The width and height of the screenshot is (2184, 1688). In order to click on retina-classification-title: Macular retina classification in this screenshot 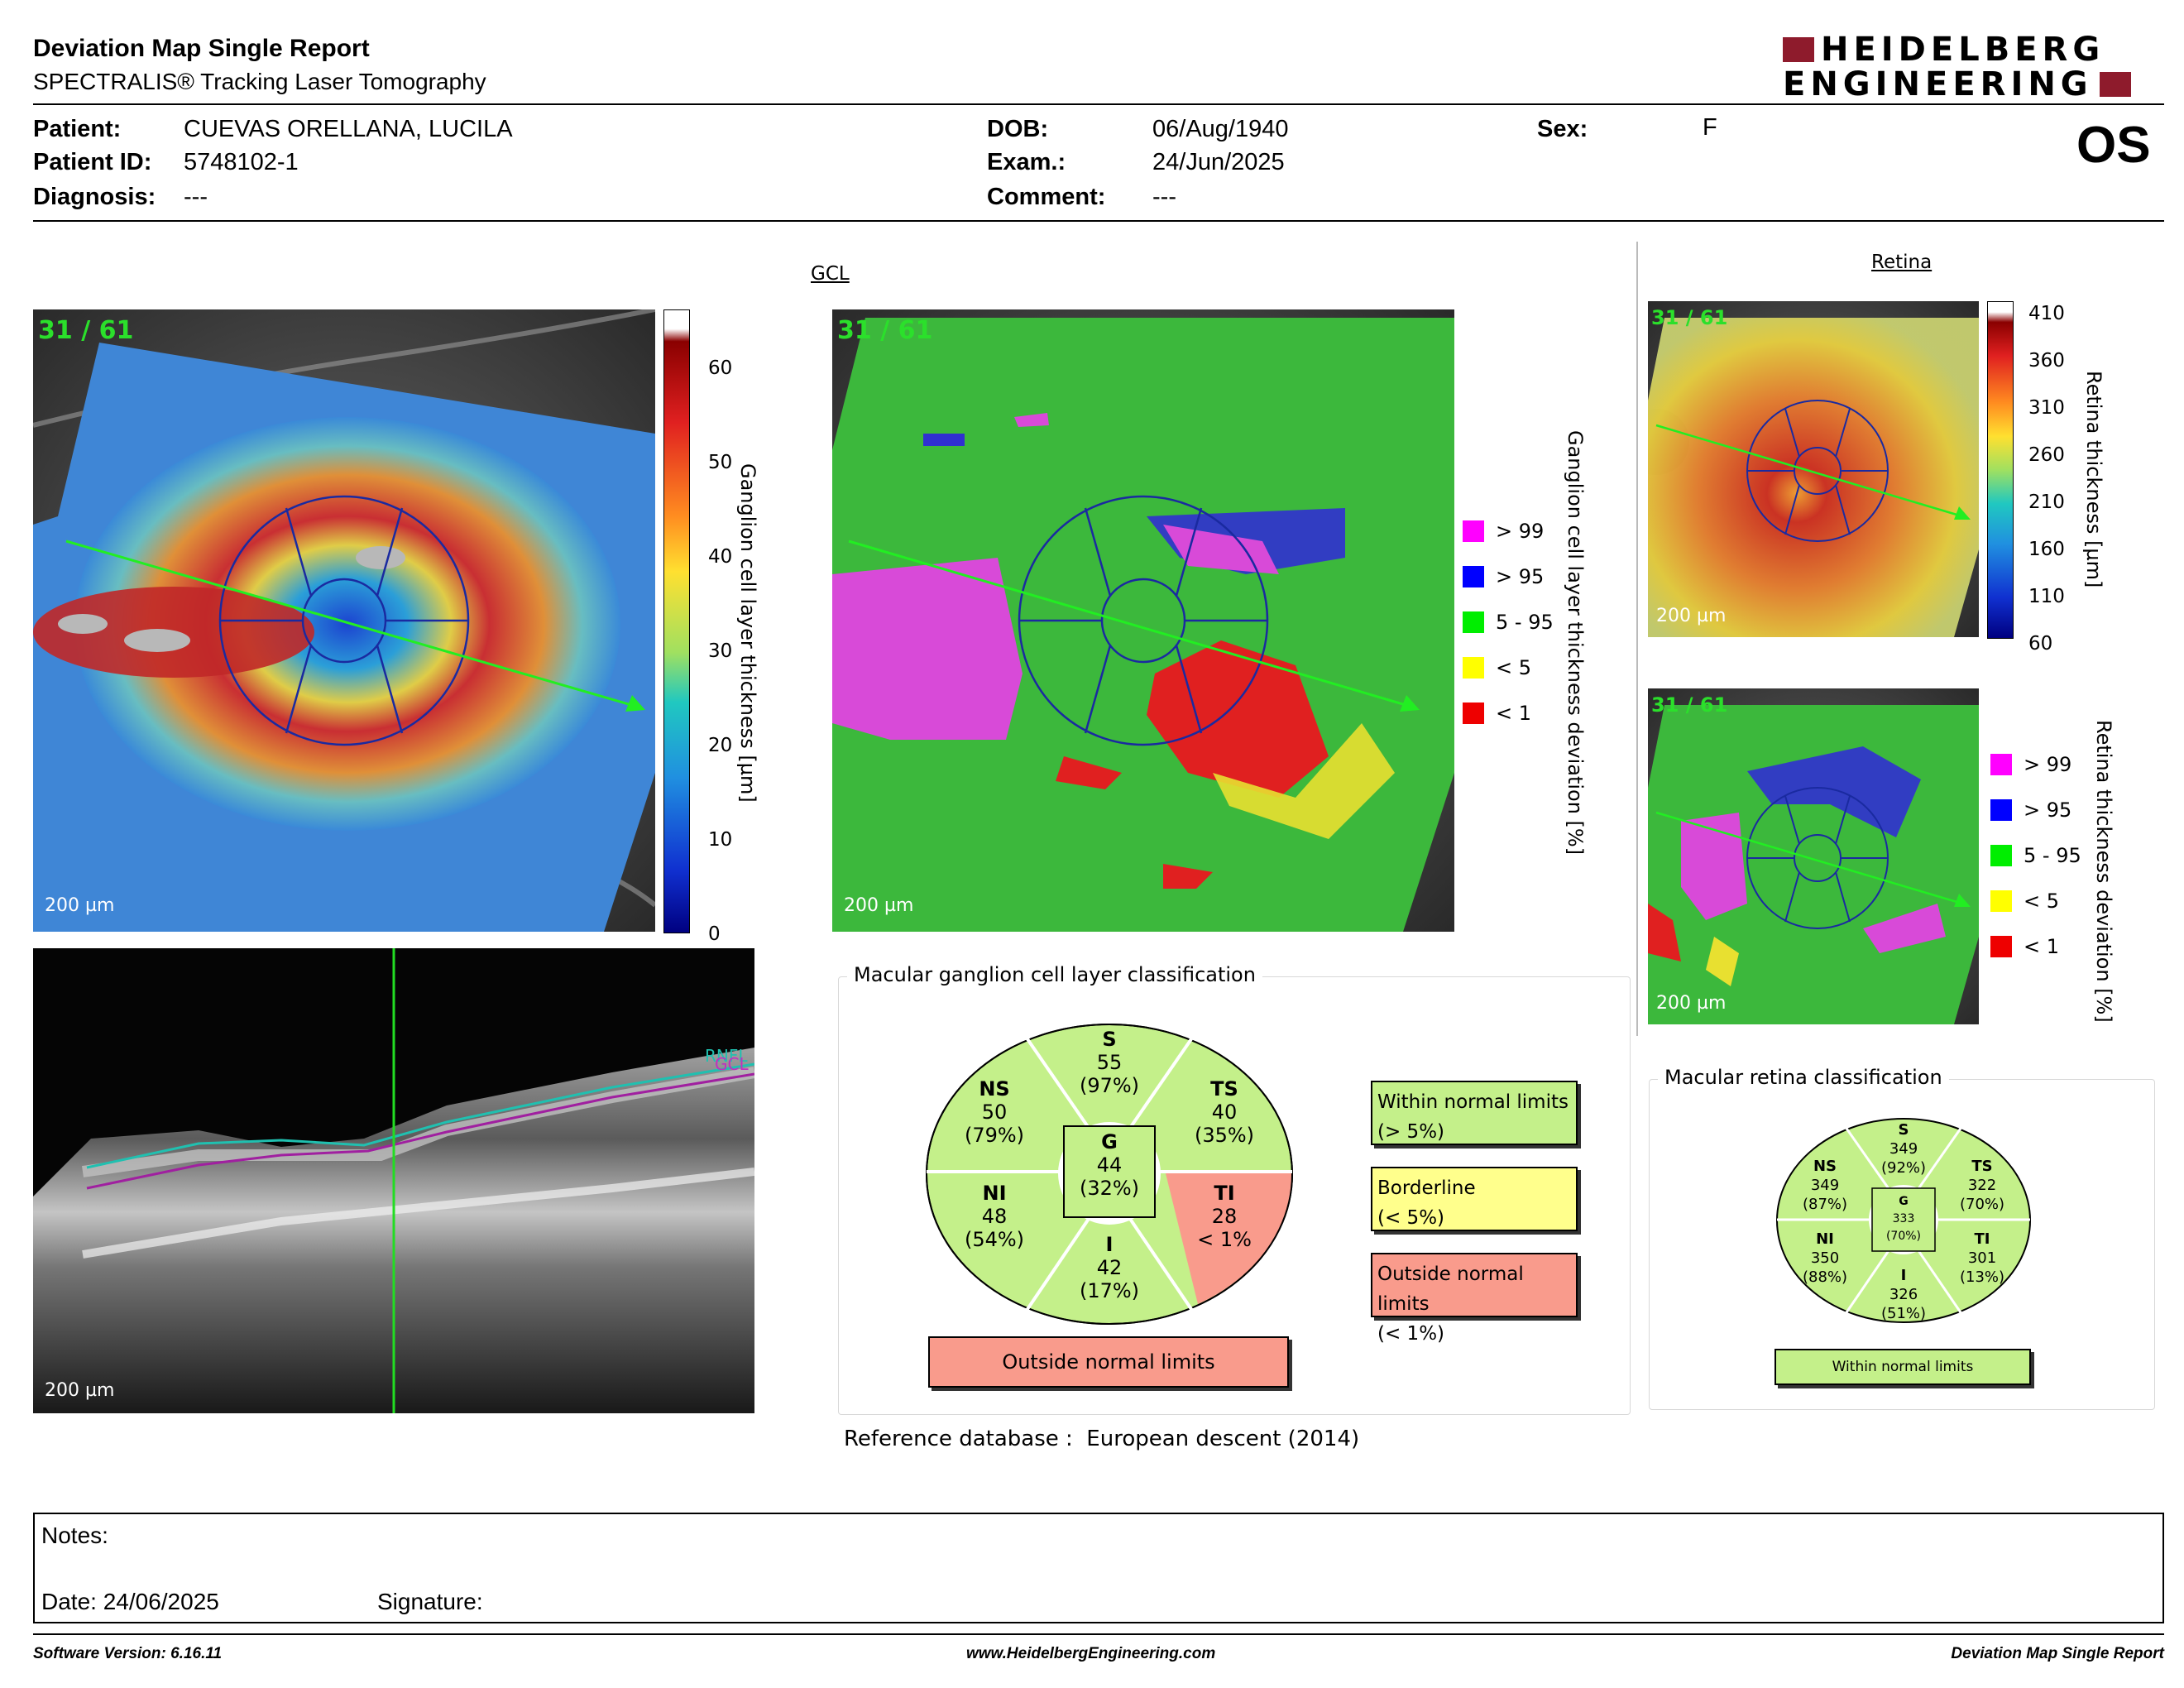, I will do `click(1803, 1077)`.